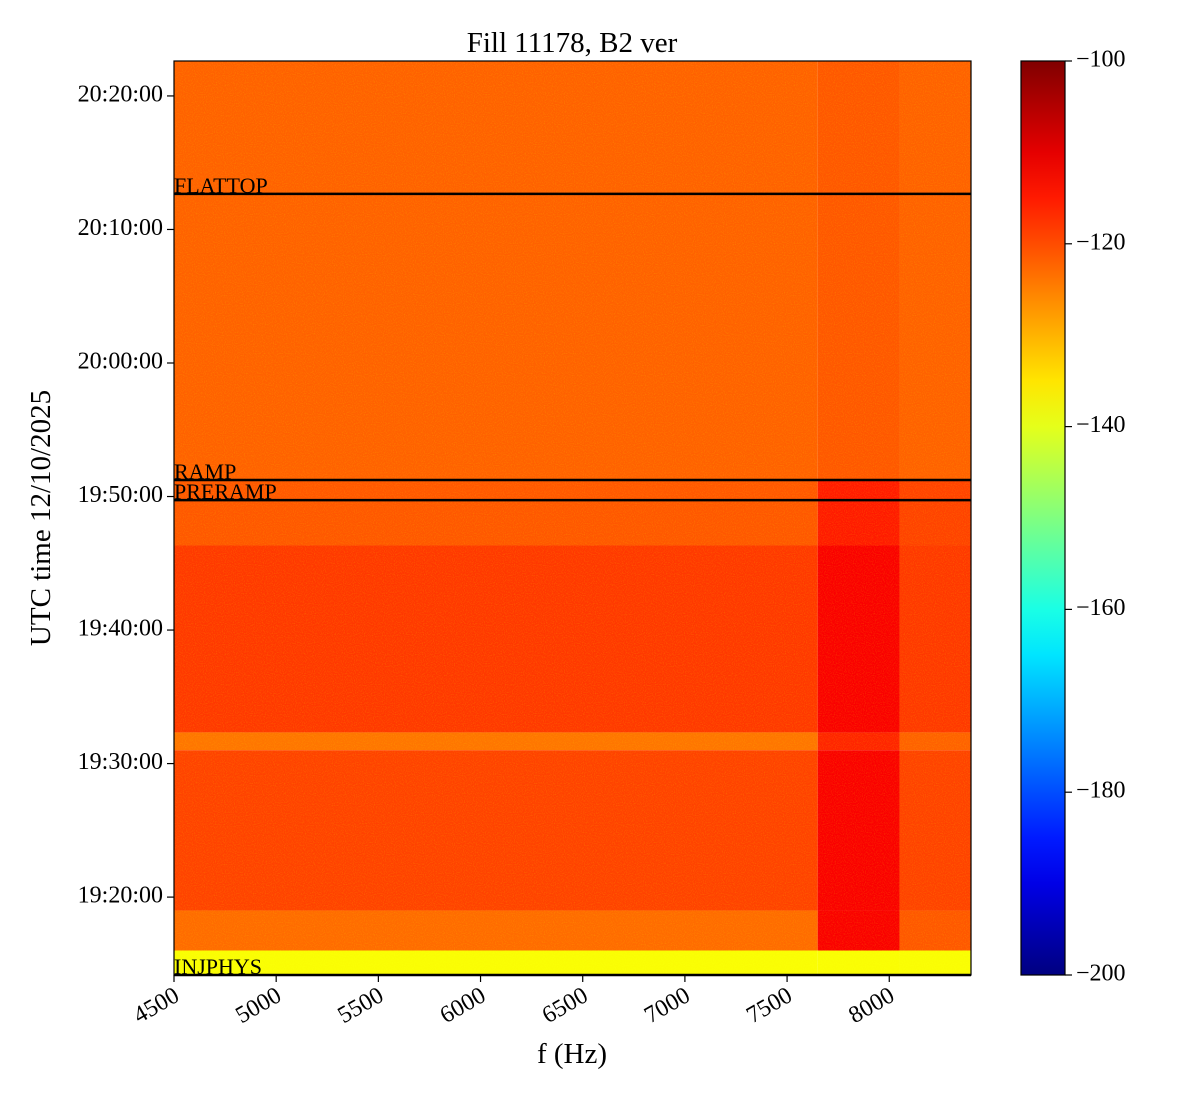 The width and height of the screenshot is (1200, 1105). What do you see at coordinates (205, 471) in the screenshot?
I see `event-label: RAMP` at bounding box center [205, 471].